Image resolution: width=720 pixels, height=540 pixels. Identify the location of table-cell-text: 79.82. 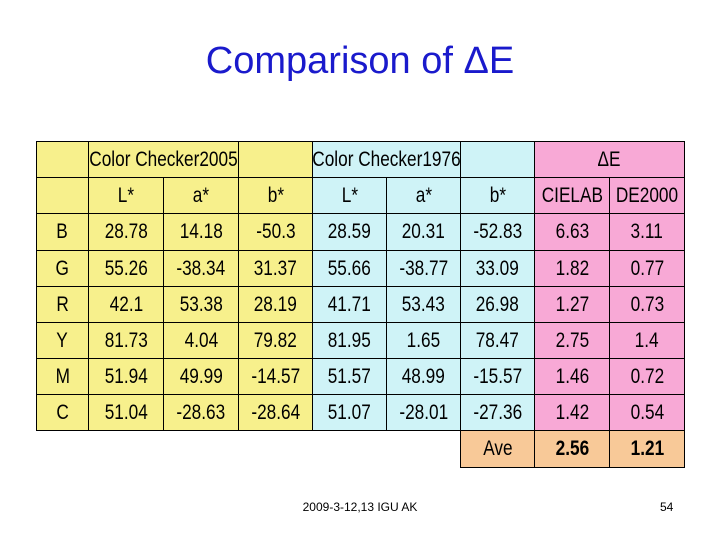
(275, 340).